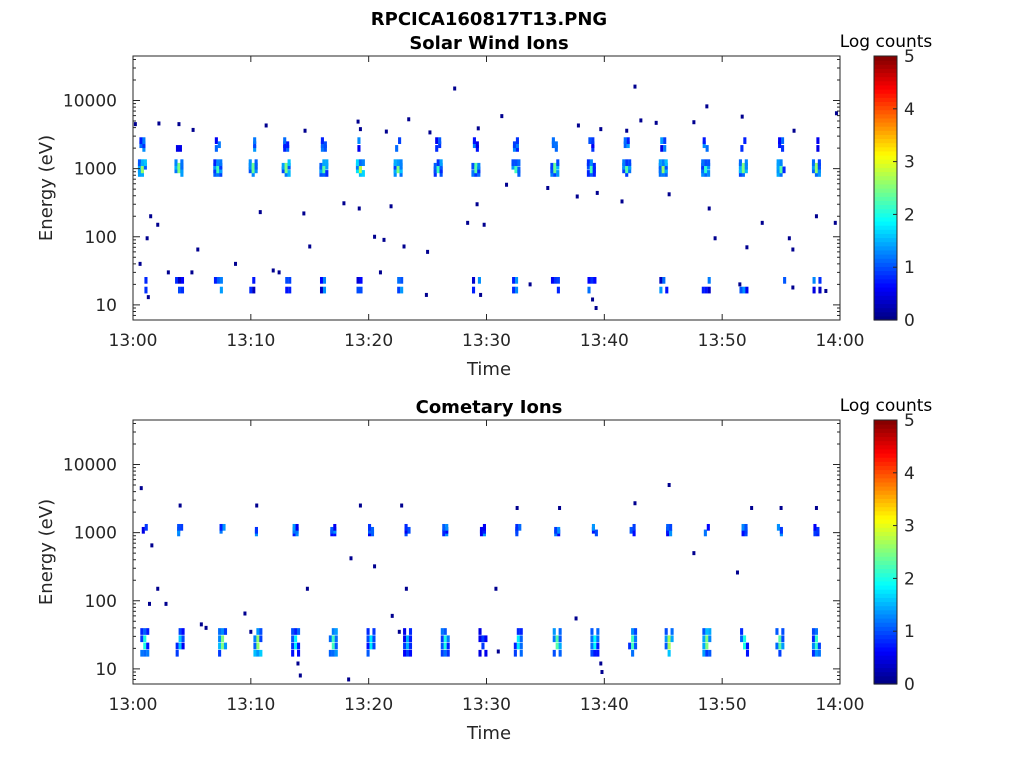 The image size is (1024, 768). What do you see at coordinates (101, 602) in the screenshot?
I see `y-tick-label: 100` at bounding box center [101, 602].